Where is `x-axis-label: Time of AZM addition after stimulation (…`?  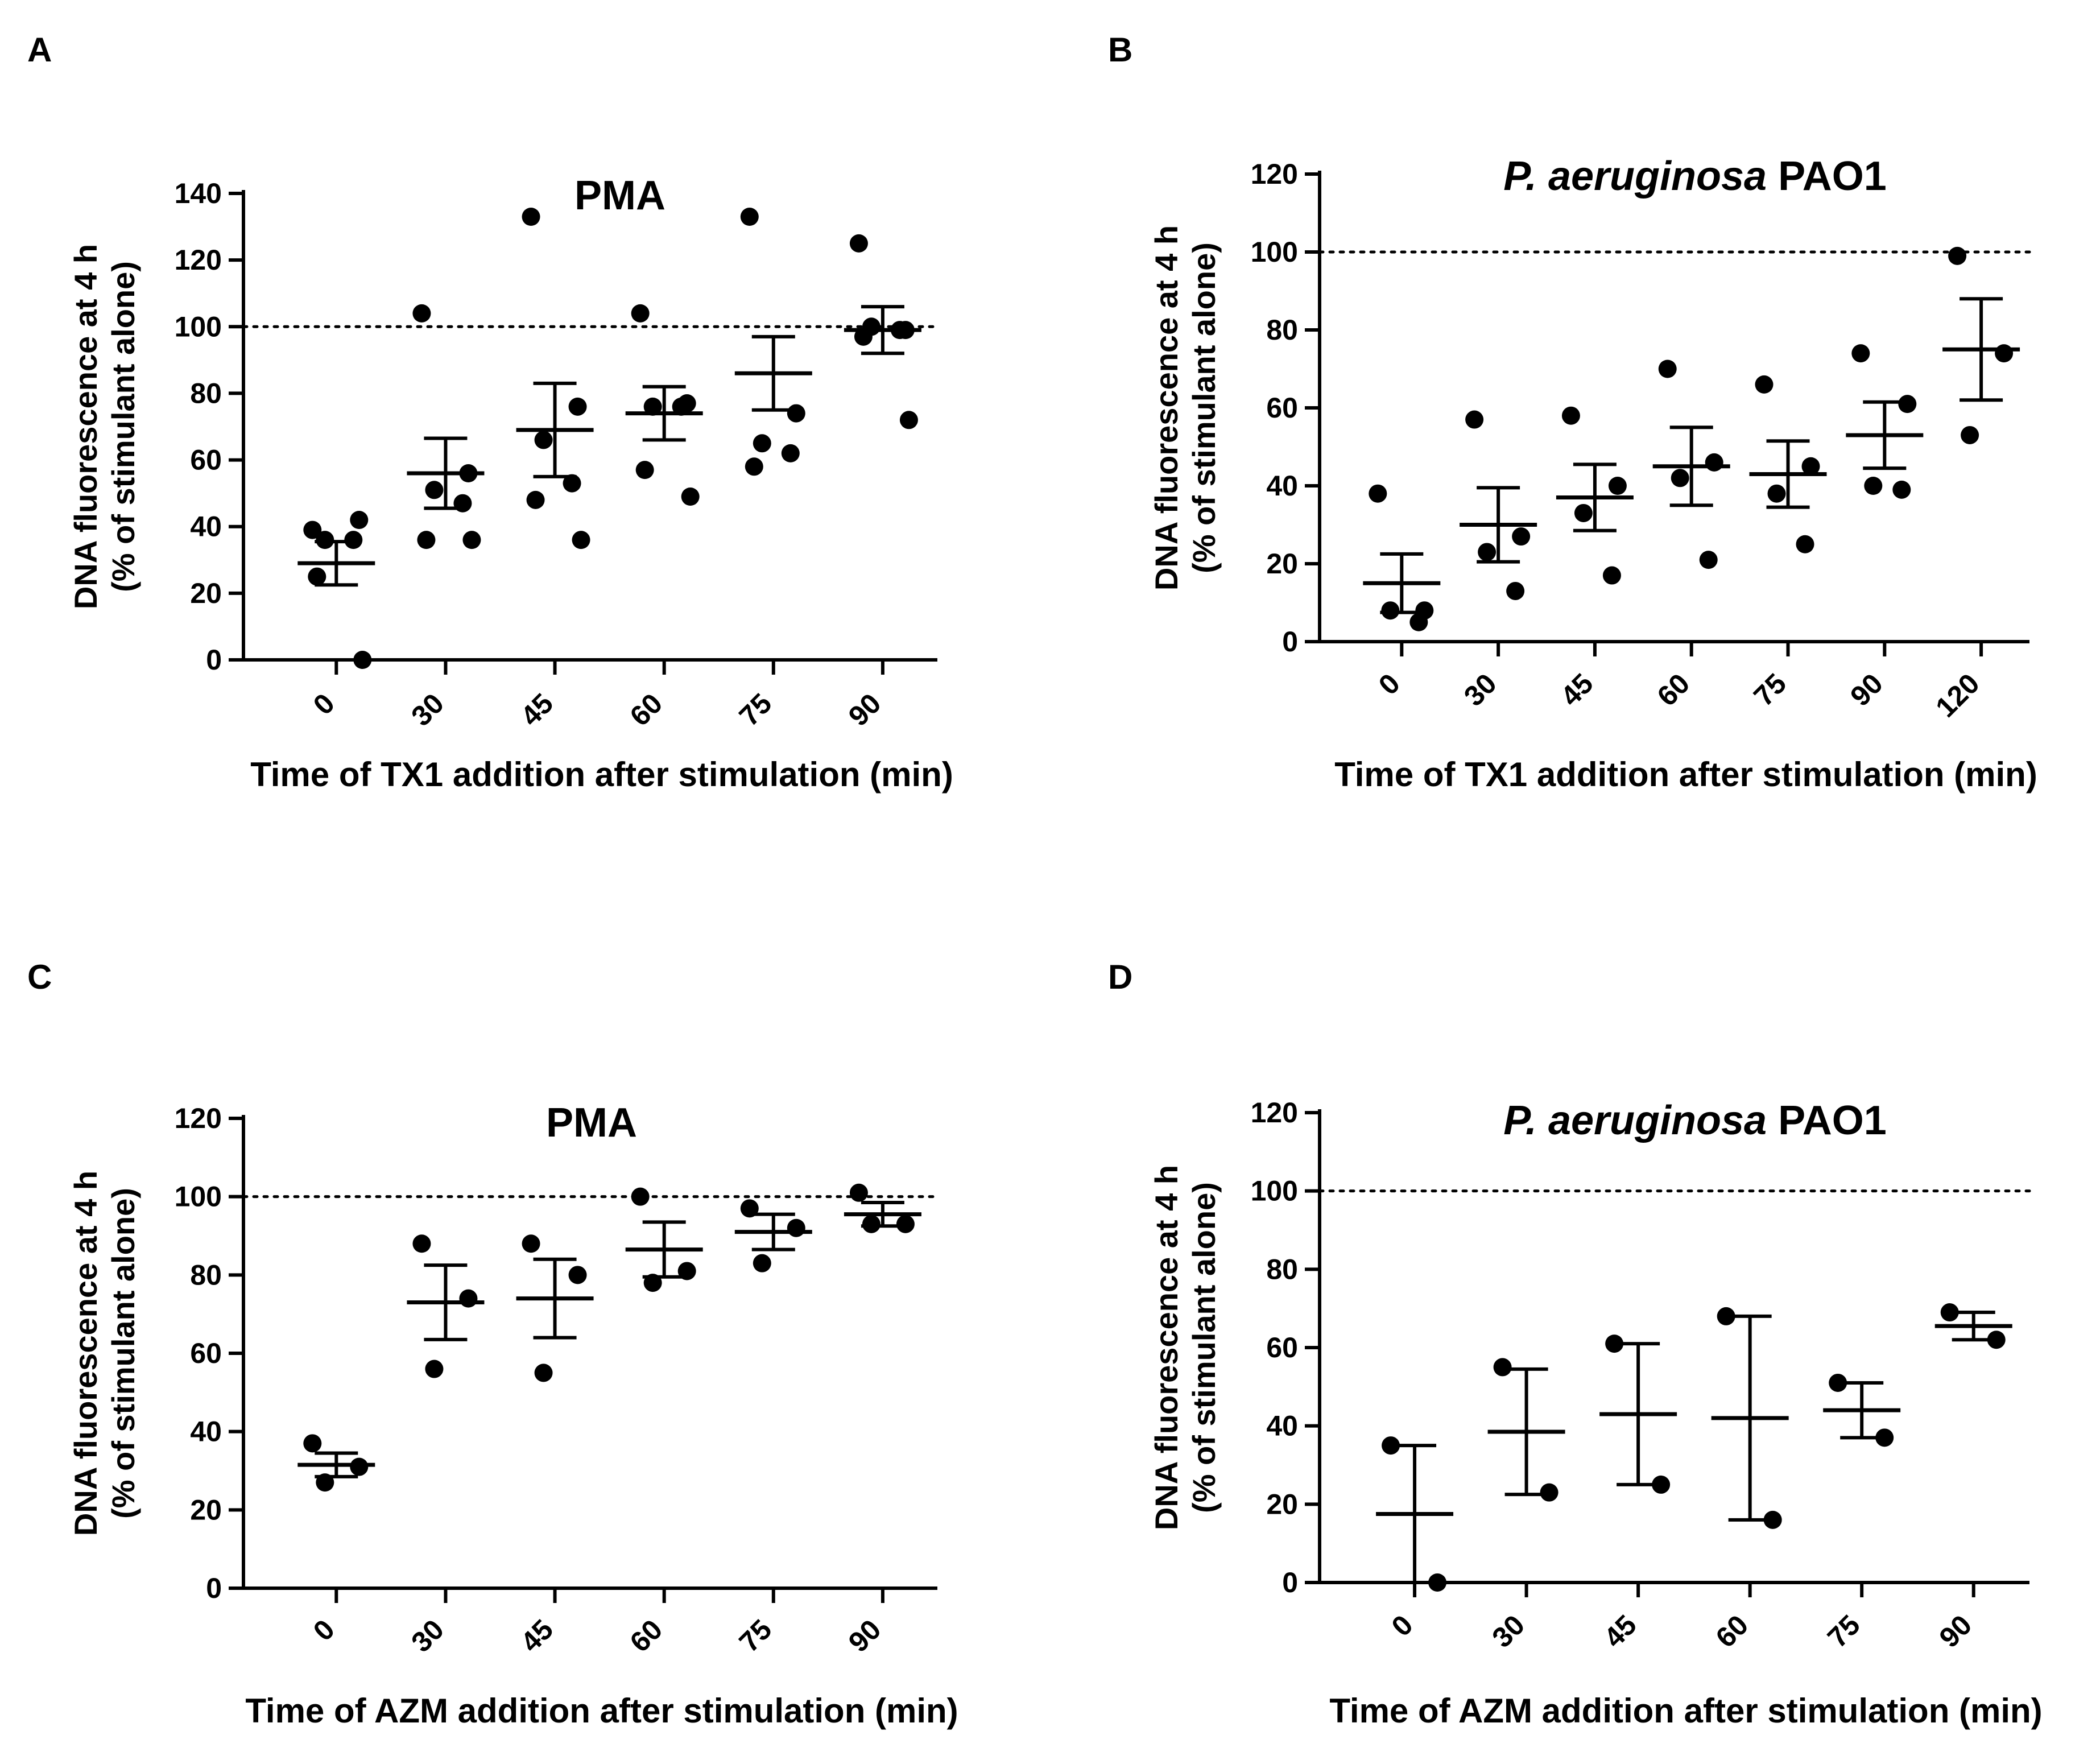 x-axis-label: Time of AZM addition after stimulation (… is located at coordinates (1685, 1711).